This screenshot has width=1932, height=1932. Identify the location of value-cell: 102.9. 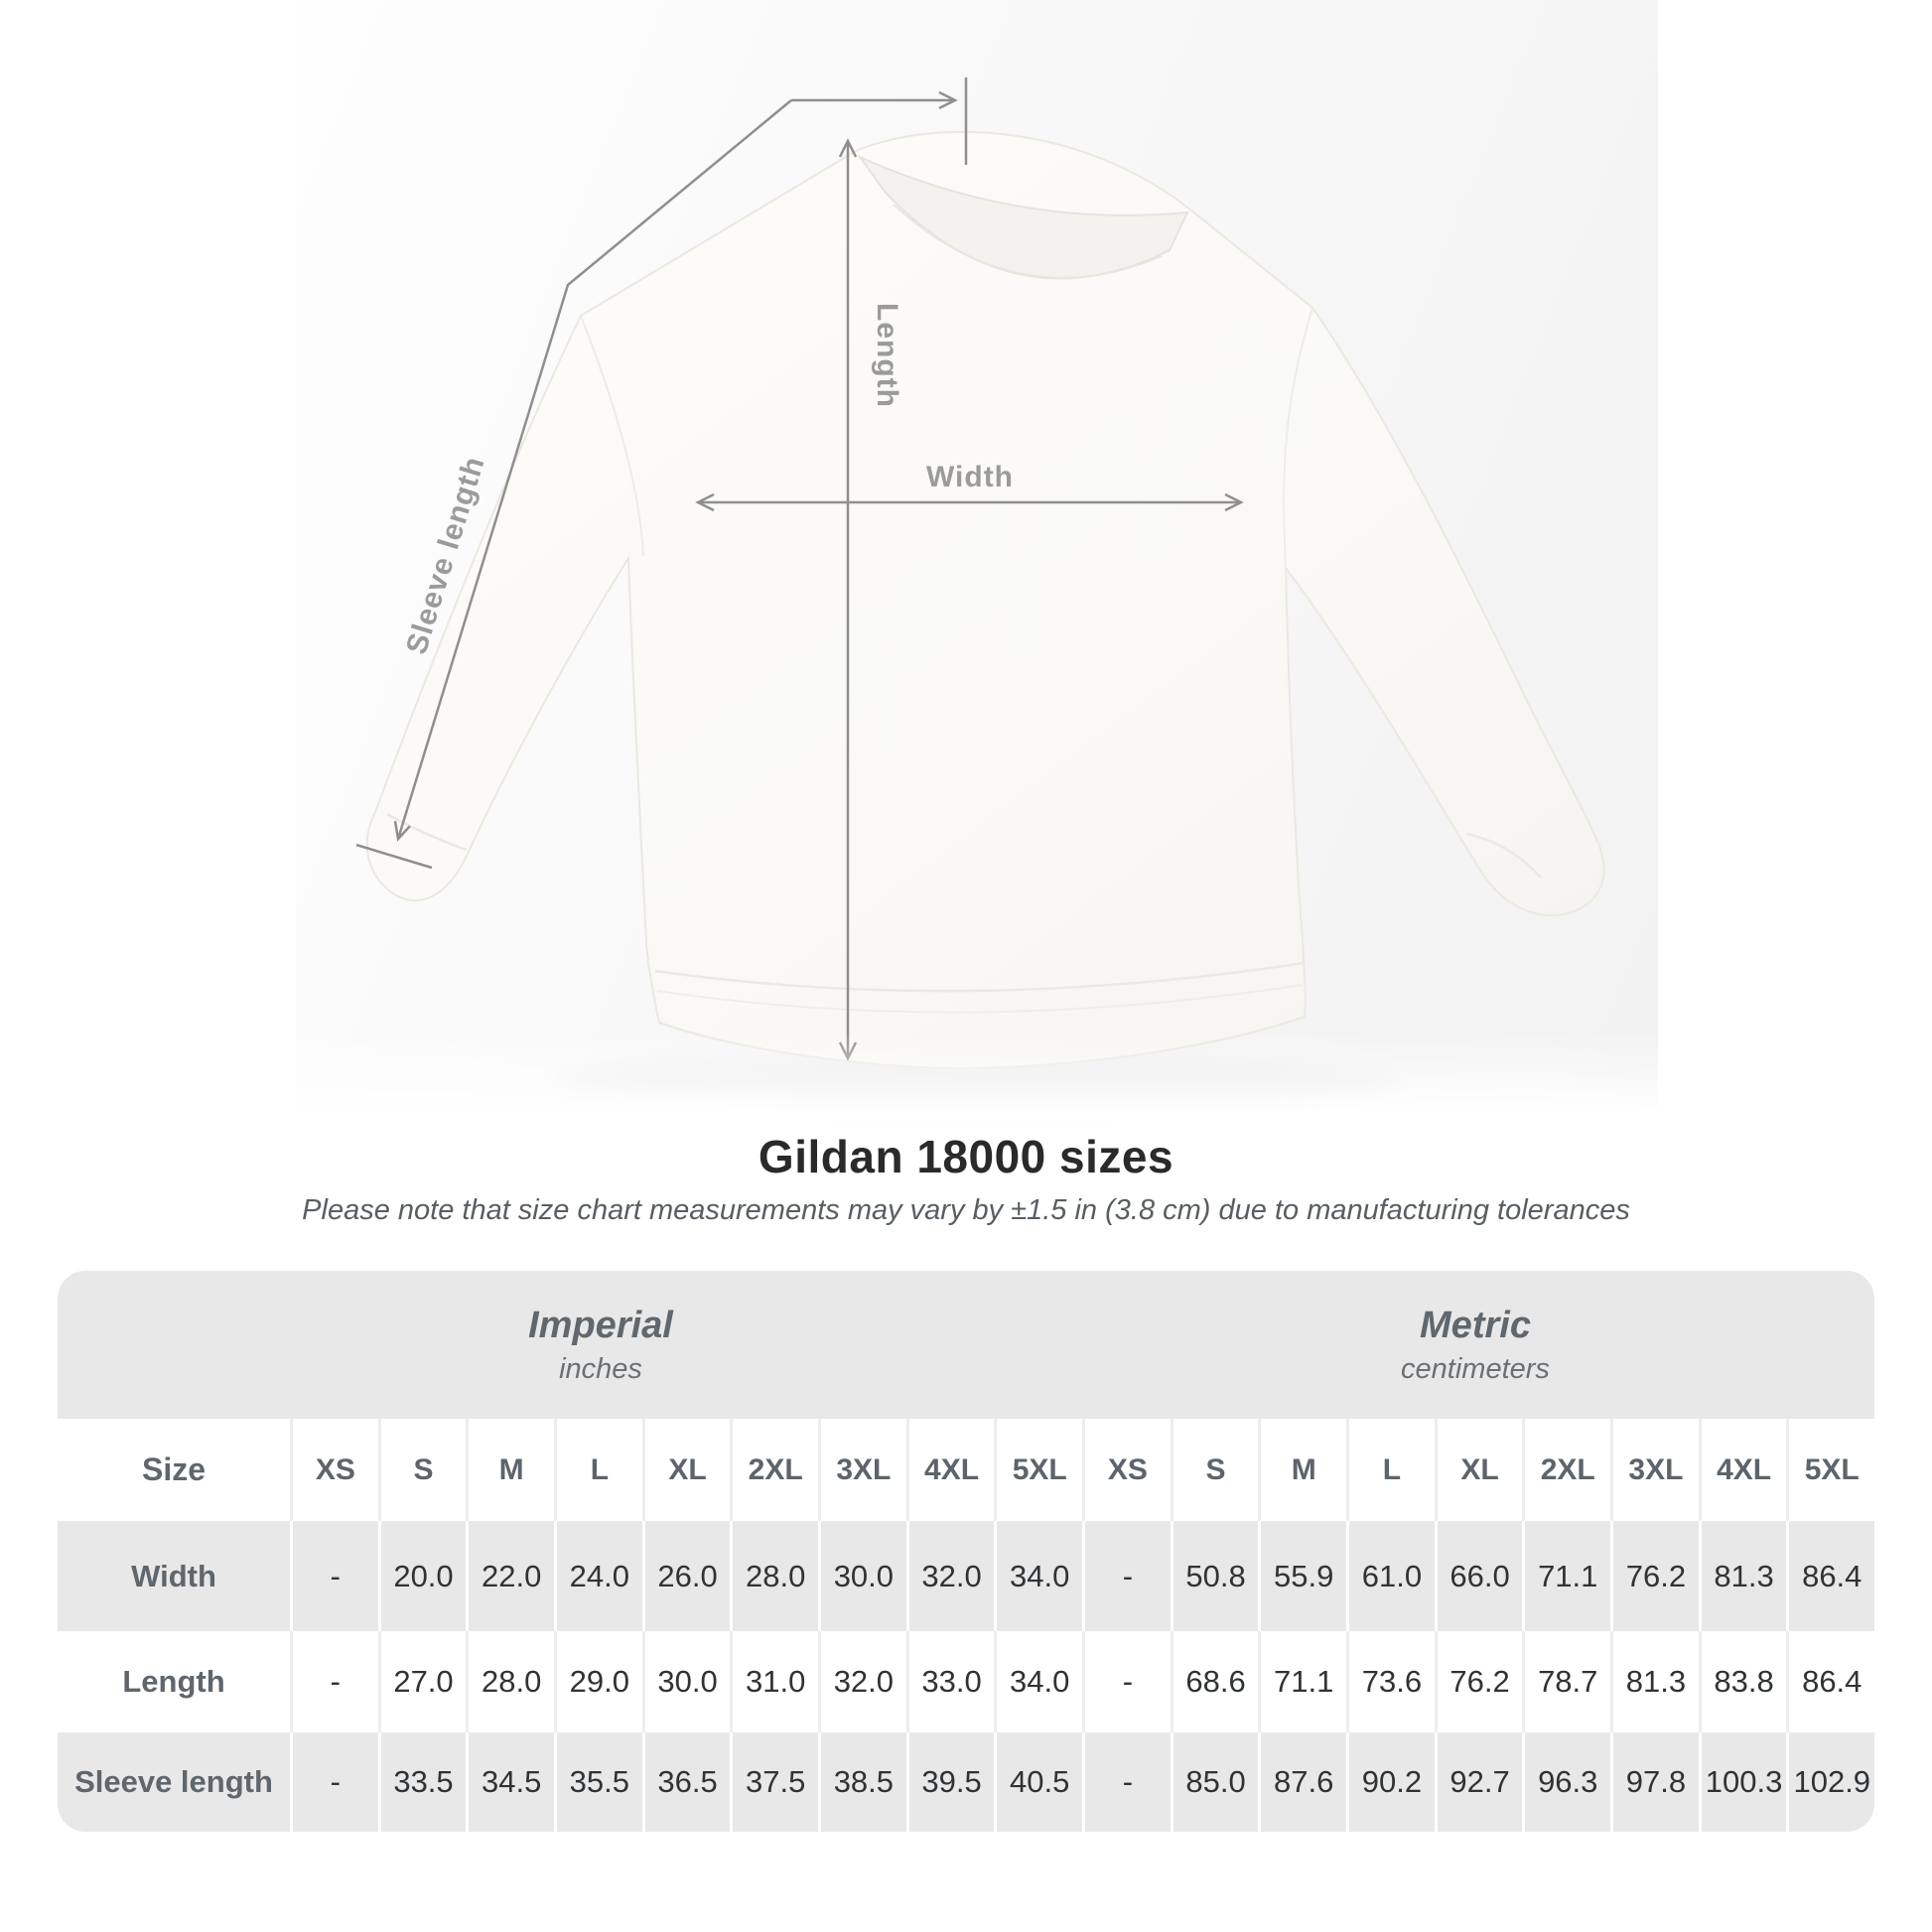
(1830, 1782).